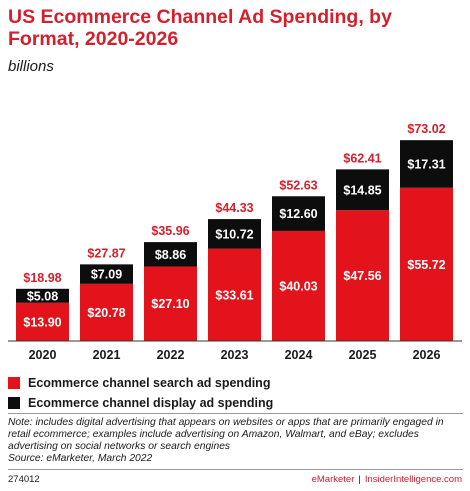 This screenshot has height=491, width=470. Describe the element at coordinates (151, 403) in the screenshot. I see `legend-label-display: Ecommerce channel display ad spending` at that location.